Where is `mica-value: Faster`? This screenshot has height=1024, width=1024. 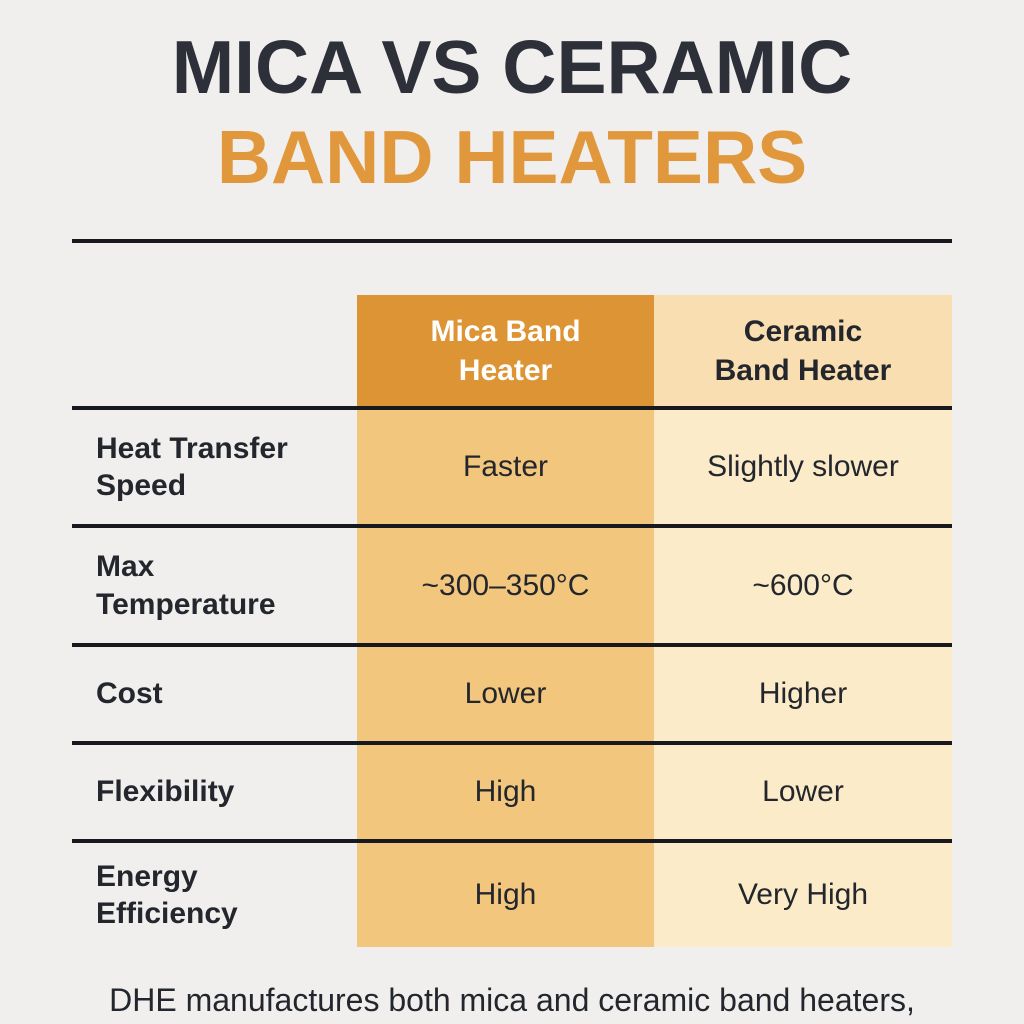 mica-value: Faster is located at coordinates (505, 467).